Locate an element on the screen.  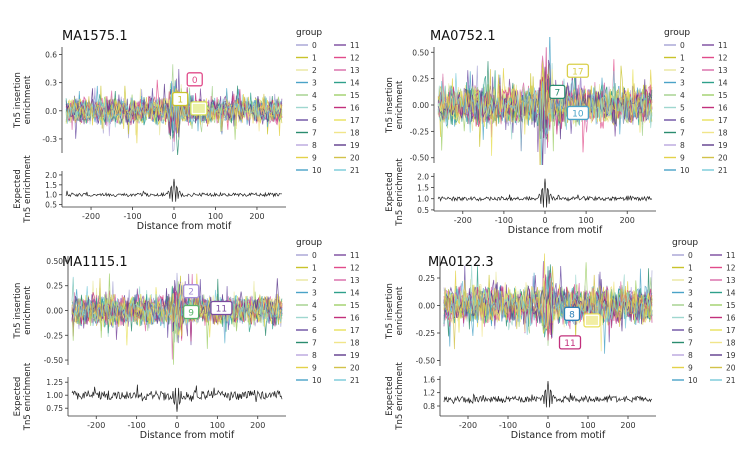
annotation-label: 8 is located at coordinates (572, 315).